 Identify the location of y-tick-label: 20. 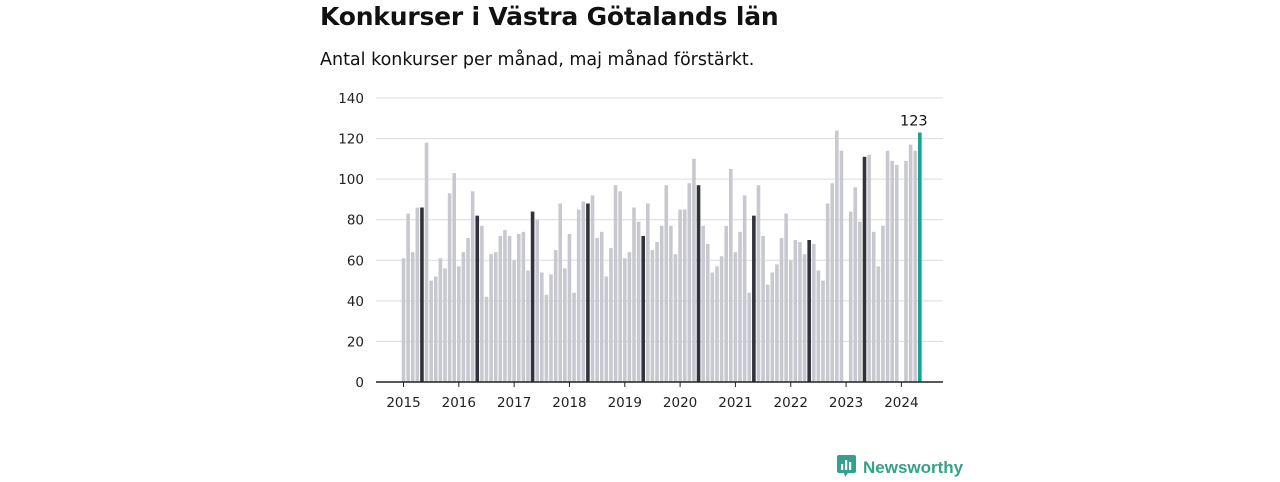
(355, 342).